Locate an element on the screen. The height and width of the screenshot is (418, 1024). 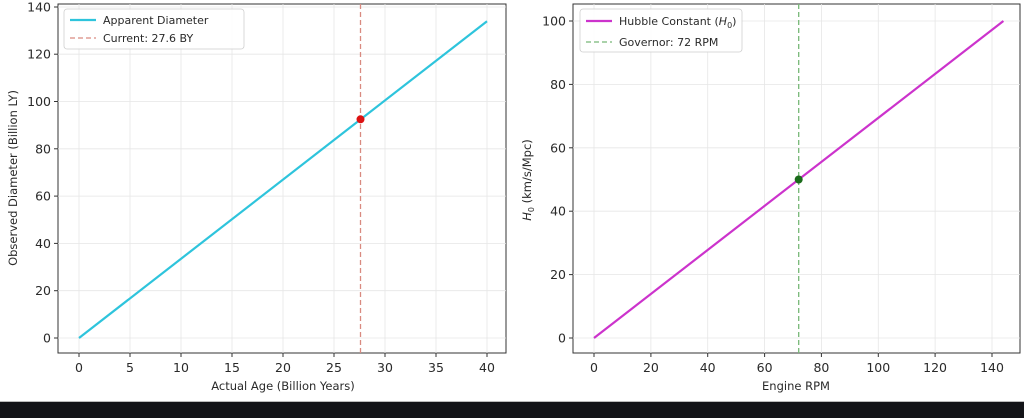
x-tick: 120 is located at coordinates (935, 367).